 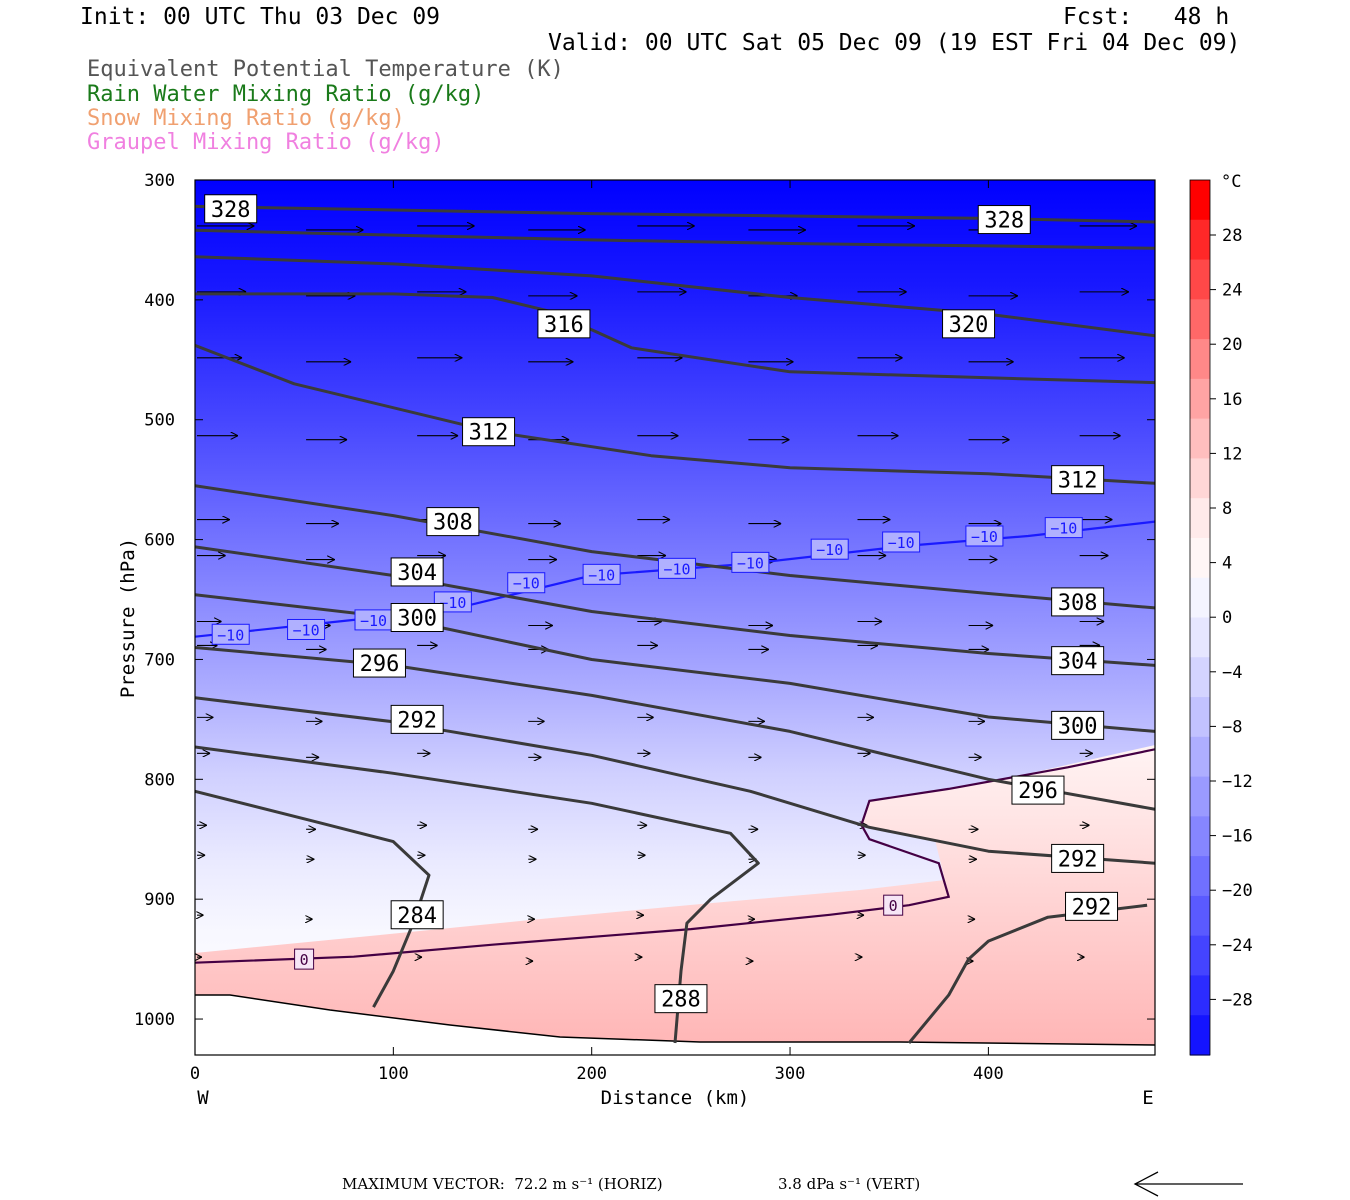 What do you see at coordinates (325, 69) in the screenshot?
I see `legend-theta-e: Equivalent Potential Temperature (K)` at bounding box center [325, 69].